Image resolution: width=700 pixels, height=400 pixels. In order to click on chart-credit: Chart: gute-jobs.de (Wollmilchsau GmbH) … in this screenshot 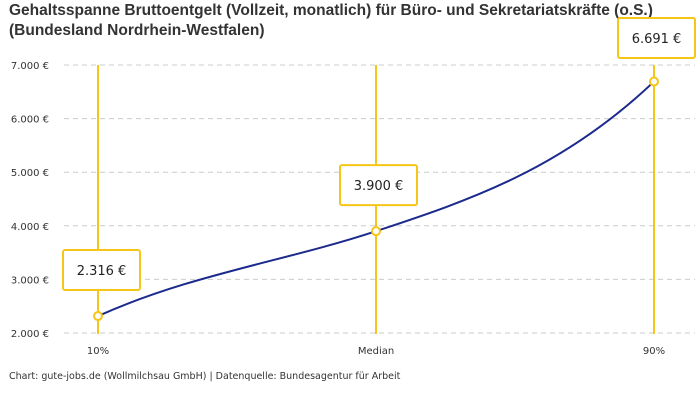, I will do `click(205, 376)`.